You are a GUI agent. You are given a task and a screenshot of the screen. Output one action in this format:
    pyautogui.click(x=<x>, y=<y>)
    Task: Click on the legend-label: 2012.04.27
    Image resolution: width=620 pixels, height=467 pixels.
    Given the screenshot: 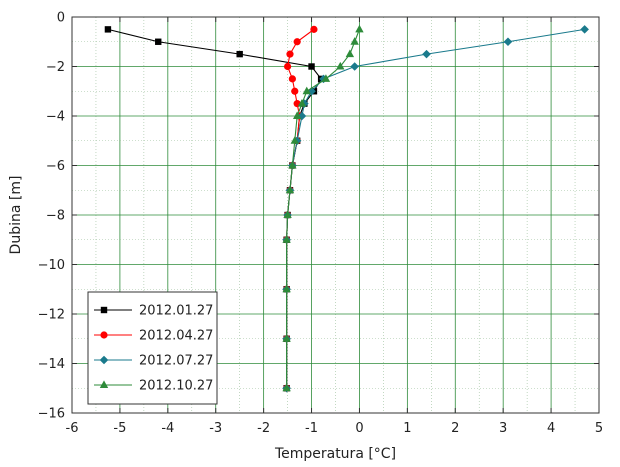 What is the action you would take?
    pyautogui.click(x=176, y=336)
    